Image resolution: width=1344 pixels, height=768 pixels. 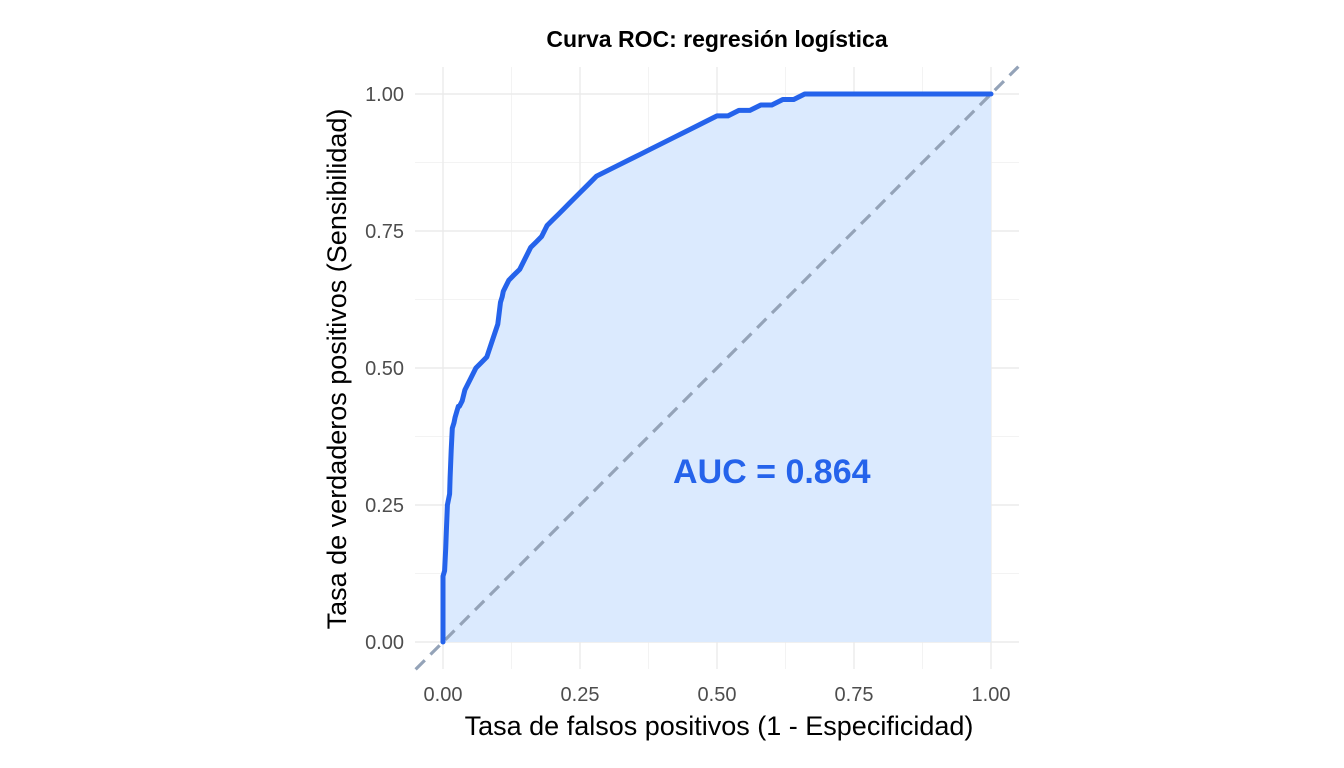 I want to click on auc-annotation: AUC = 0.864, so click(x=772, y=472).